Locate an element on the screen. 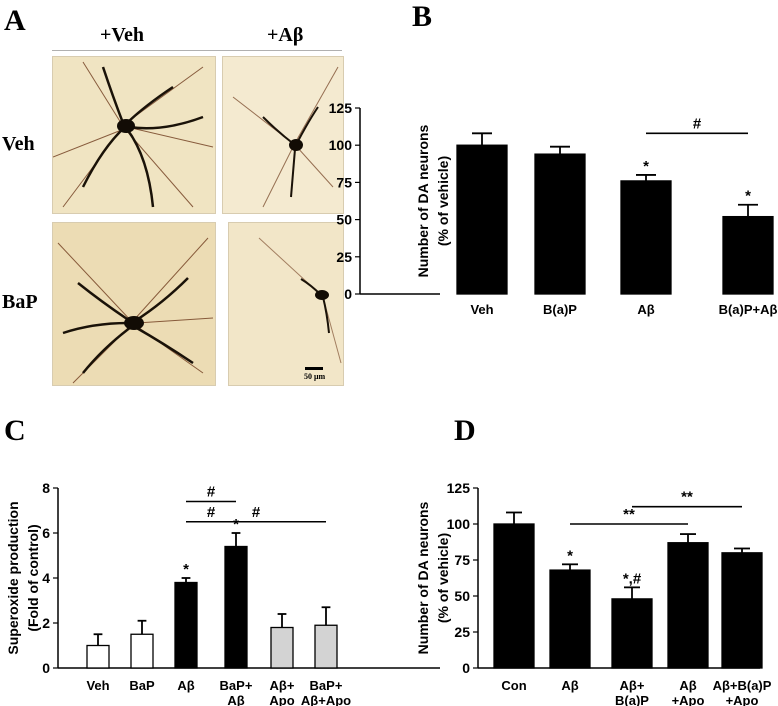 The height and width of the screenshot is (706, 778). column-label-veh: +Veh is located at coordinates (122, 35).